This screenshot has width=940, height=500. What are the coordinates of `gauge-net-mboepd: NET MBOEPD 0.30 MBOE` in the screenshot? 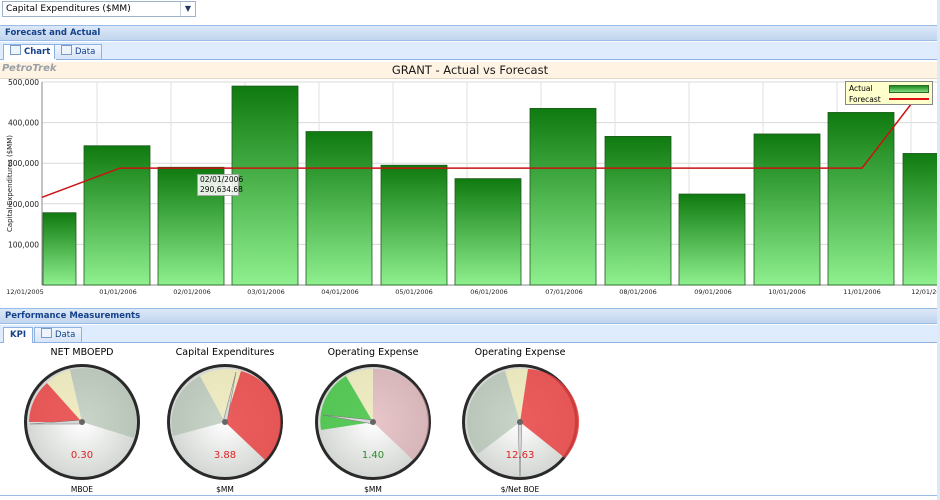 It's located at (82, 419).